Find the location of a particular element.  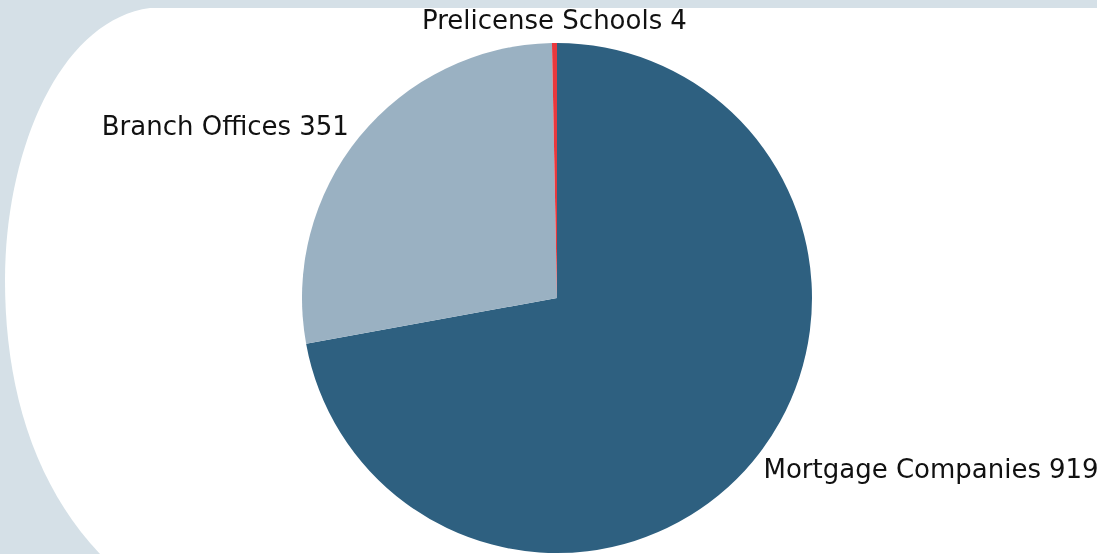

slice-label: Branch Offices is located at coordinates (196, 126).